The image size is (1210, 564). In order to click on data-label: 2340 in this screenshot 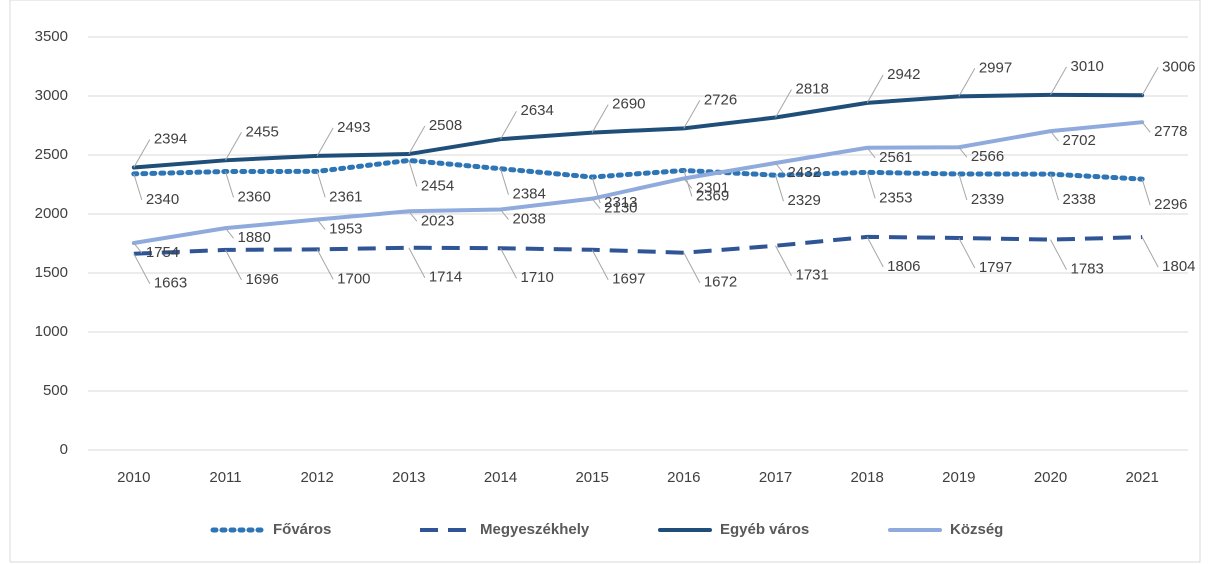, I will do `click(162, 199)`.